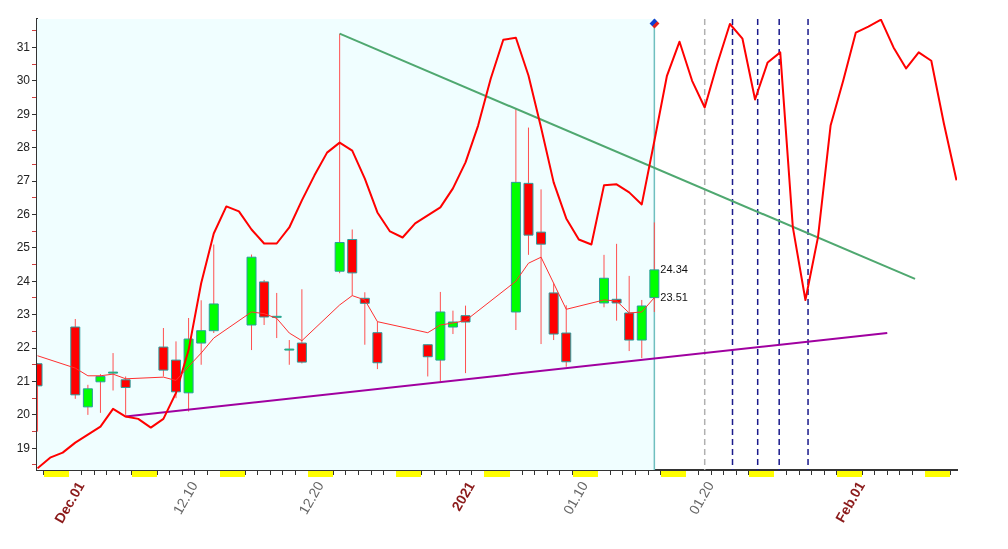  Describe the element at coordinates (674, 268) in the screenshot. I see `annotation: 24.34` at that location.